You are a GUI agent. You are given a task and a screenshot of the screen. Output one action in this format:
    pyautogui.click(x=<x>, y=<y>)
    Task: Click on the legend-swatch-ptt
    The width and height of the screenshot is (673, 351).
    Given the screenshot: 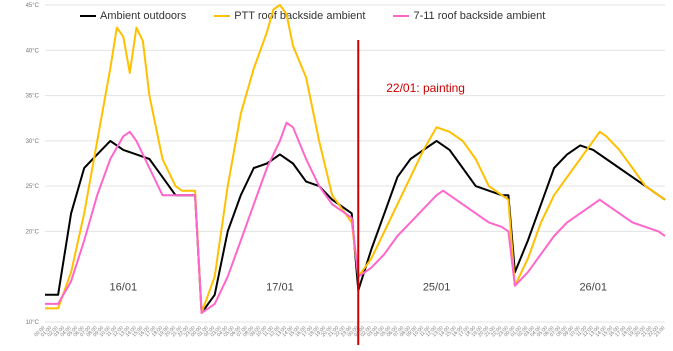 What is the action you would take?
    pyautogui.click(x=222, y=16)
    